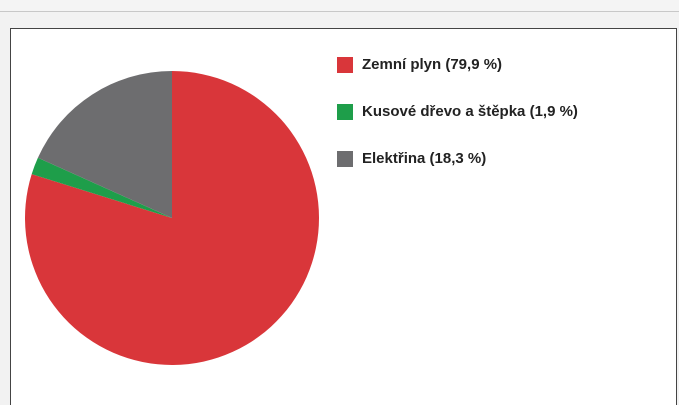 This screenshot has height=405, width=679. I want to click on legend-label: Elektřina (18,3 %), so click(424, 158).